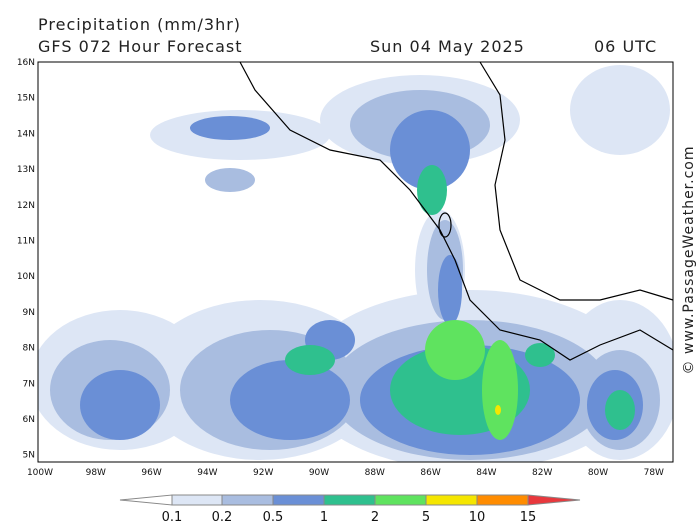  What do you see at coordinates (40, 473) in the screenshot?
I see `lon-label: 100W` at bounding box center [40, 473].